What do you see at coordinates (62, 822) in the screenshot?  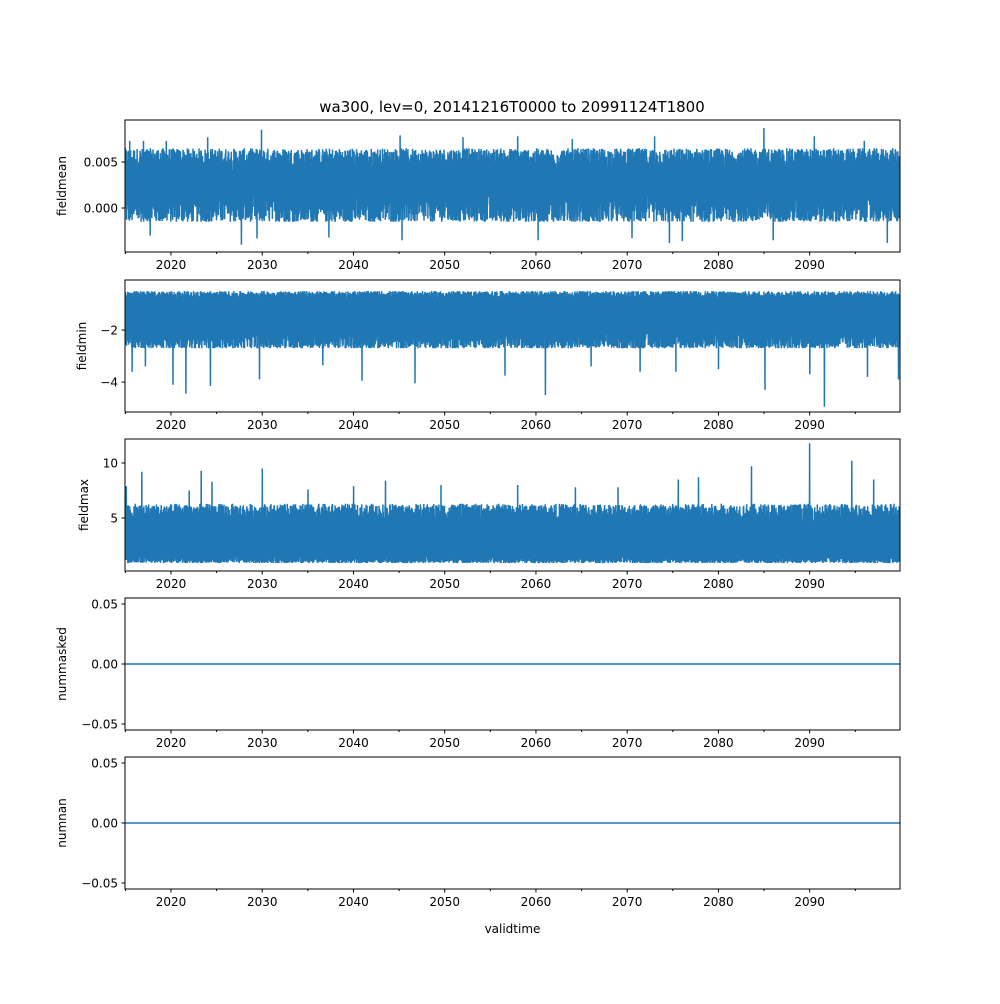 I see `y-axis-label: numnan` at bounding box center [62, 822].